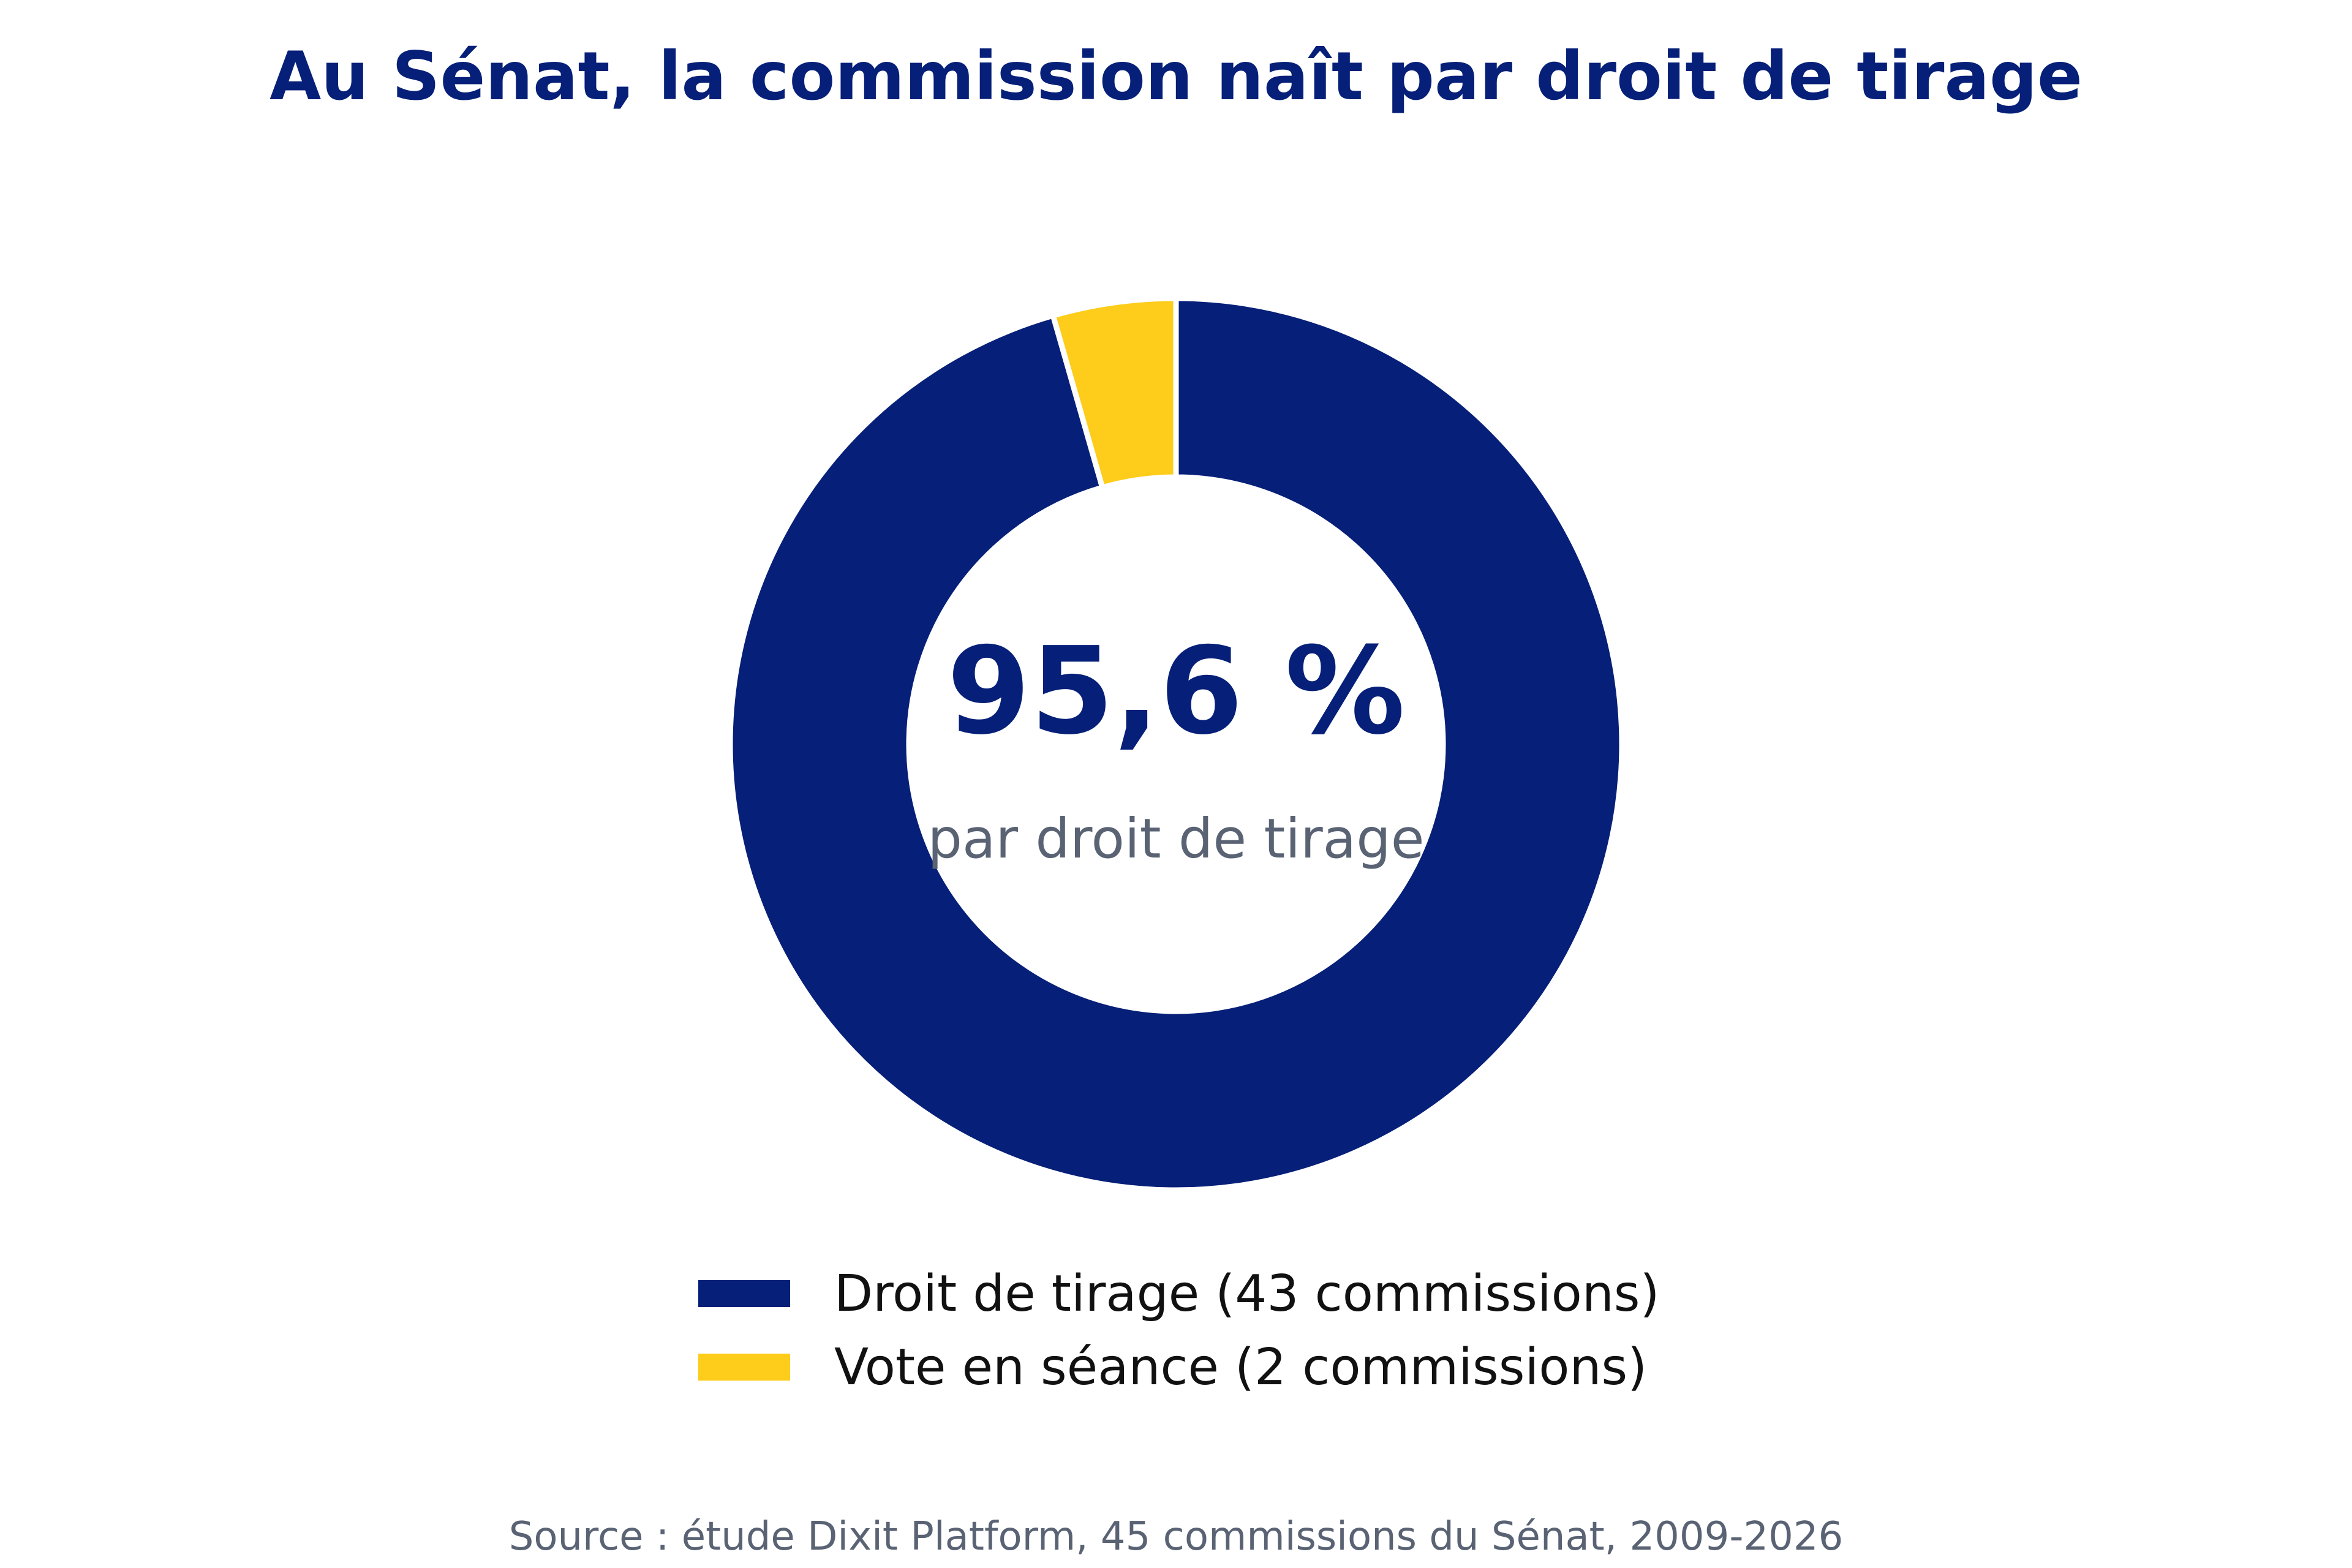 The image size is (2352, 1568). Describe the element at coordinates (744, 1367) in the screenshot. I see `legend-swatch-vote-en-seance` at that location.